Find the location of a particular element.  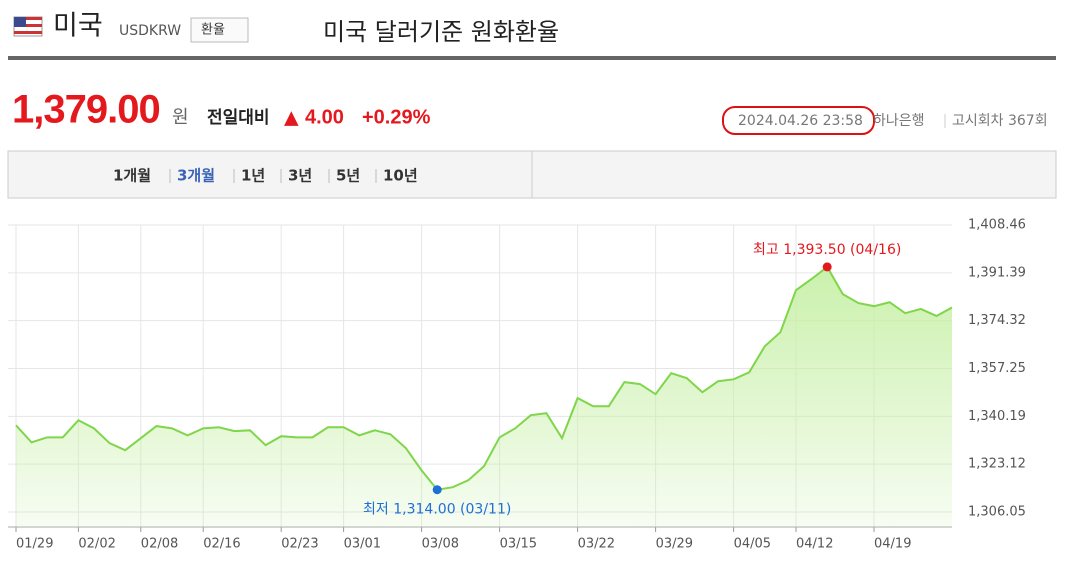

high-marker is located at coordinates (827, 267).